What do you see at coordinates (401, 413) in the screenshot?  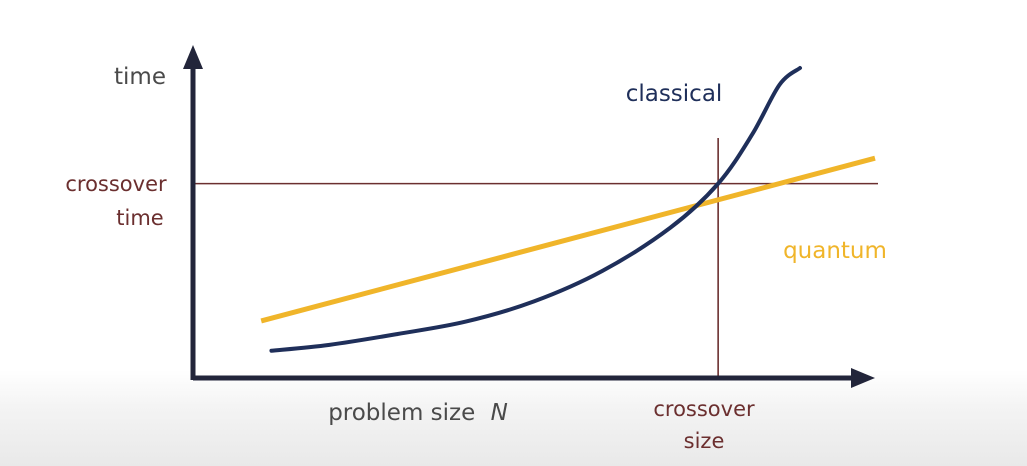 I see `x-axis-label-text: problem size` at bounding box center [401, 413].